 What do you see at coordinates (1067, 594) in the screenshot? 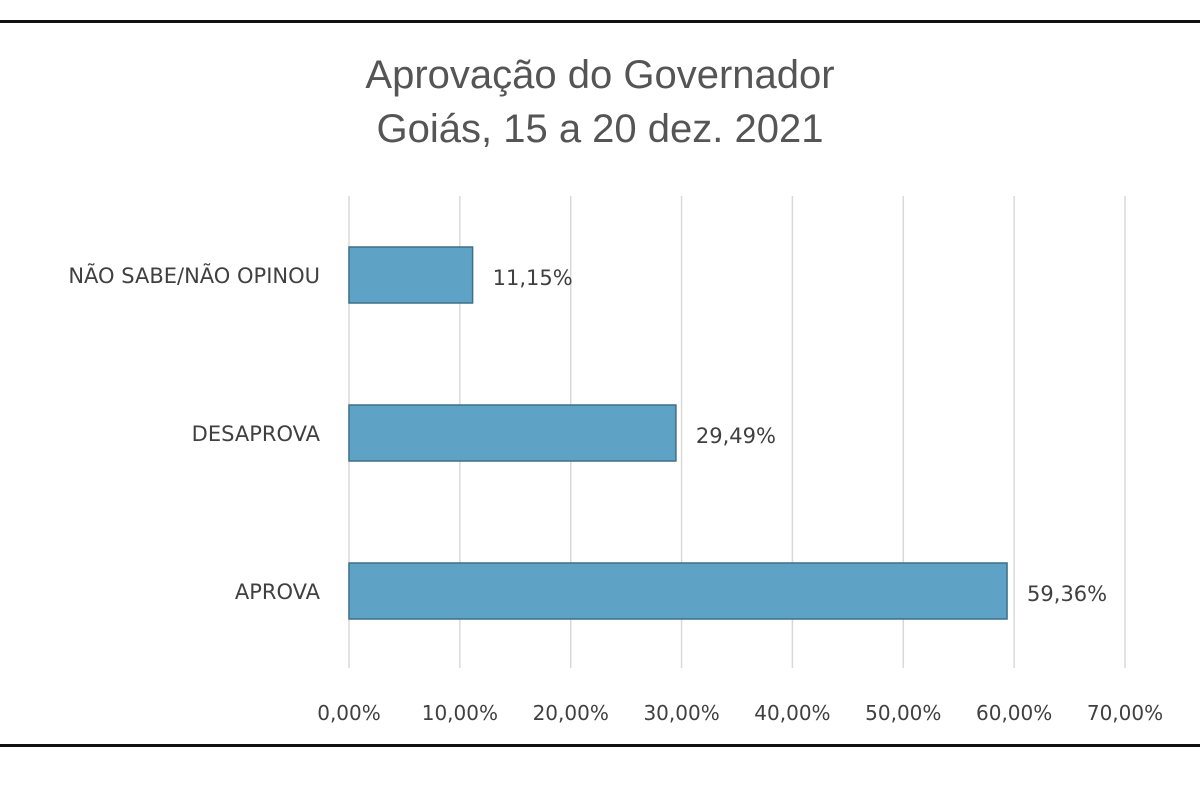
I see `data-label: 59,36%` at bounding box center [1067, 594].